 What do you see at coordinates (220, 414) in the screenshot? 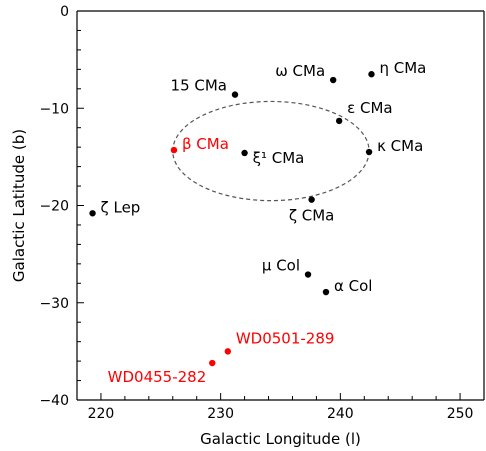
I see `x-tick-label: 230` at bounding box center [220, 414].